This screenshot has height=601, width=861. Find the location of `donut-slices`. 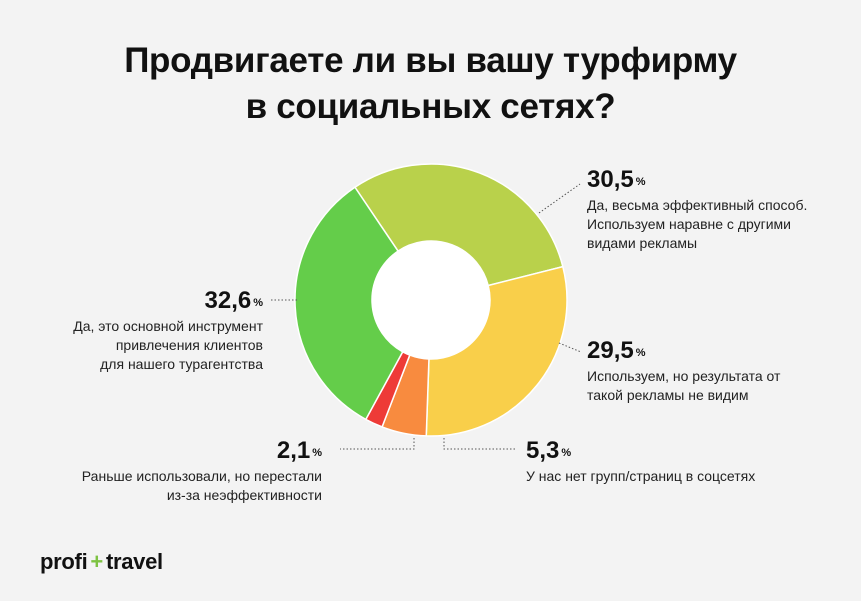

donut-slices is located at coordinates (431, 300).